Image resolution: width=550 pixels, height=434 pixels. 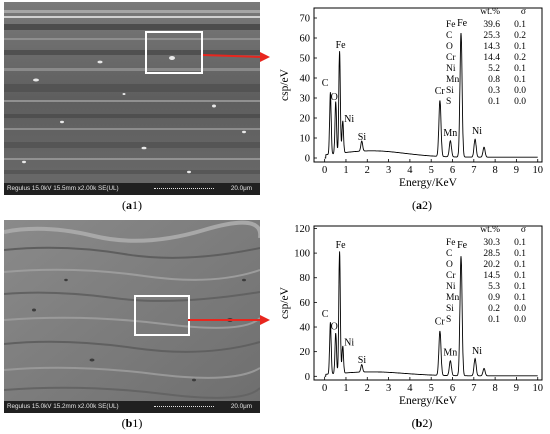 What do you see at coordinates (523, 12) in the screenshot?
I see `table-header-sigma: σ` at bounding box center [523, 12].